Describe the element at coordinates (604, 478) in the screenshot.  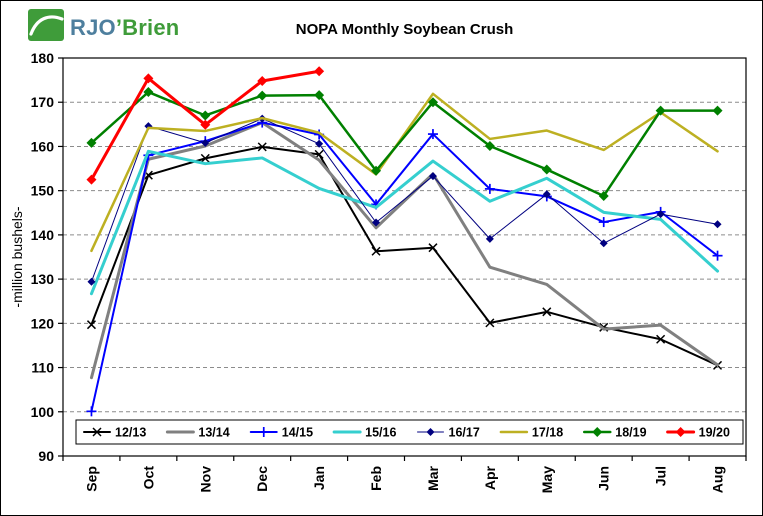
I see `x-tick-label: Jun` at that location.